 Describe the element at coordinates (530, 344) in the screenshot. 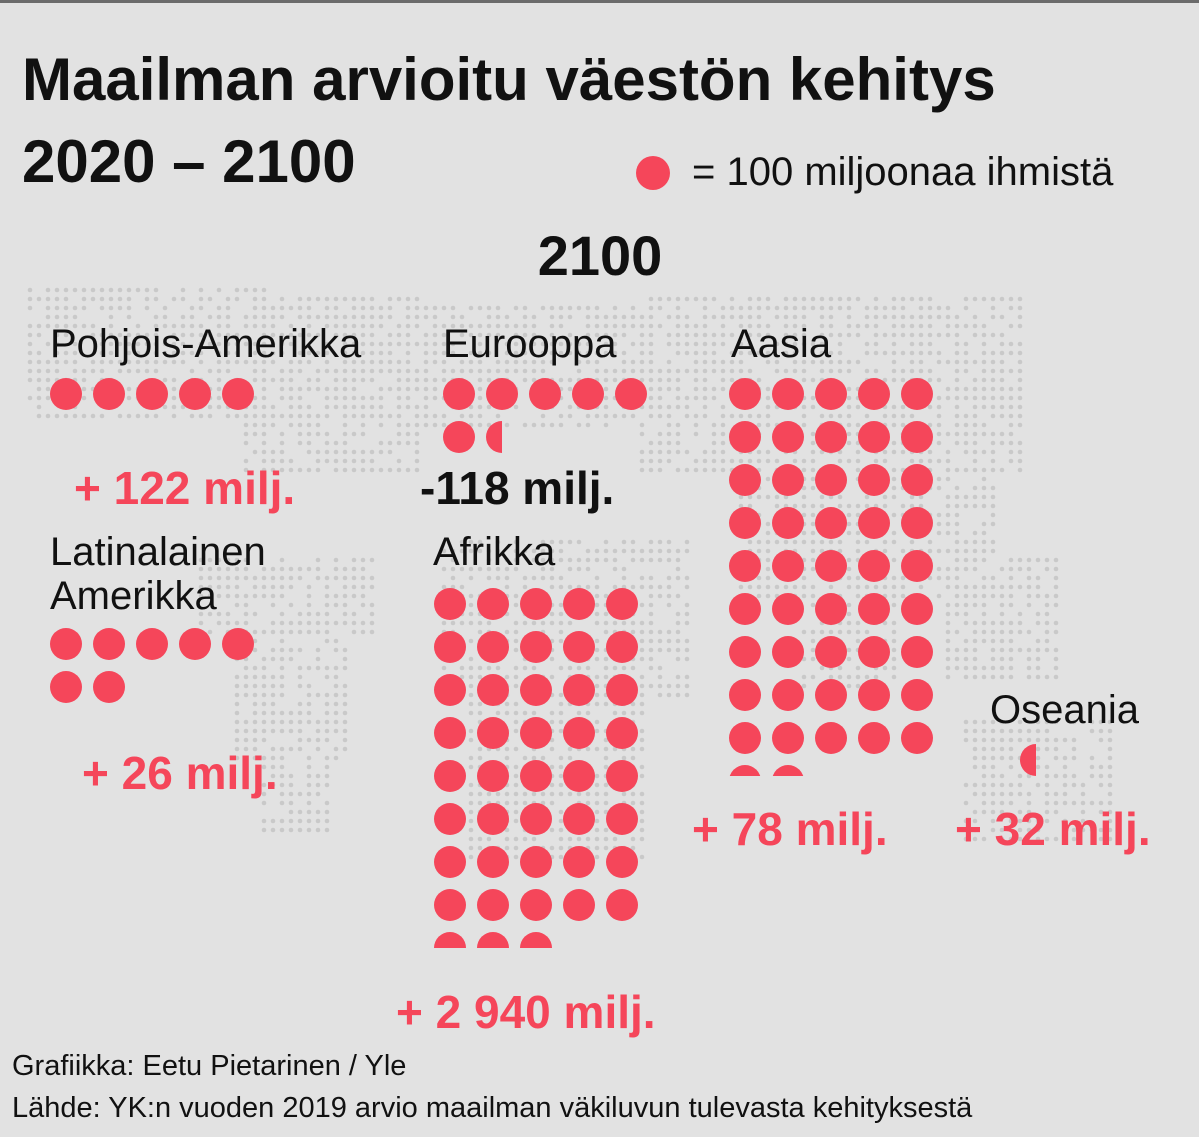

I see `region-name: Eurooppa` at that location.